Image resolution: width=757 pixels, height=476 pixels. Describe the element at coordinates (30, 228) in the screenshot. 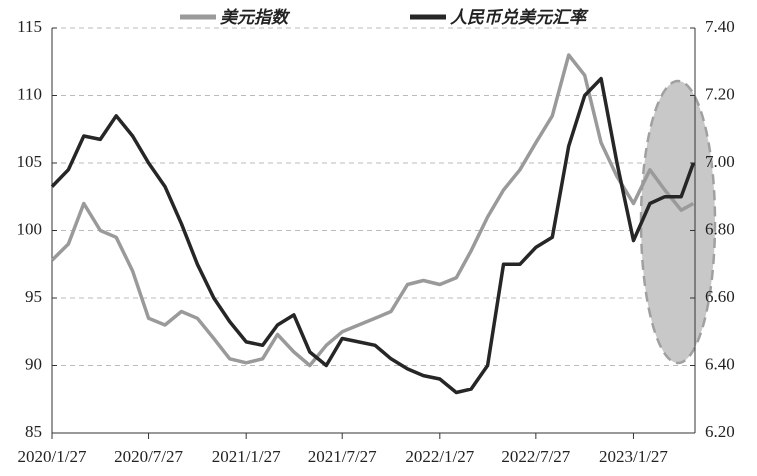

I see `y-tick-label: 100` at that location.